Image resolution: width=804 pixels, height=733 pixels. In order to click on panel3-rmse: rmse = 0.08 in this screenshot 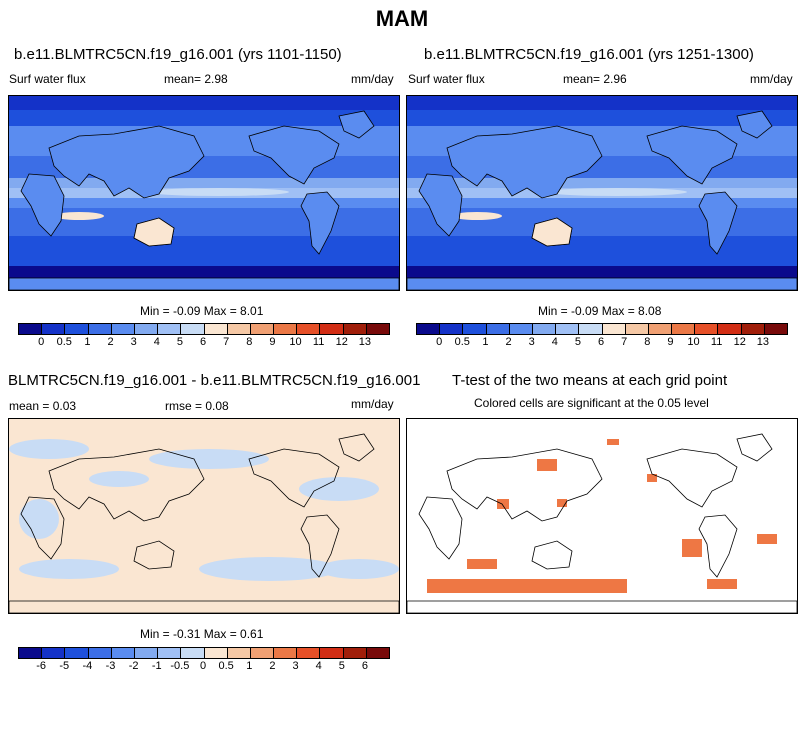, I will do `click(197, 406)`.